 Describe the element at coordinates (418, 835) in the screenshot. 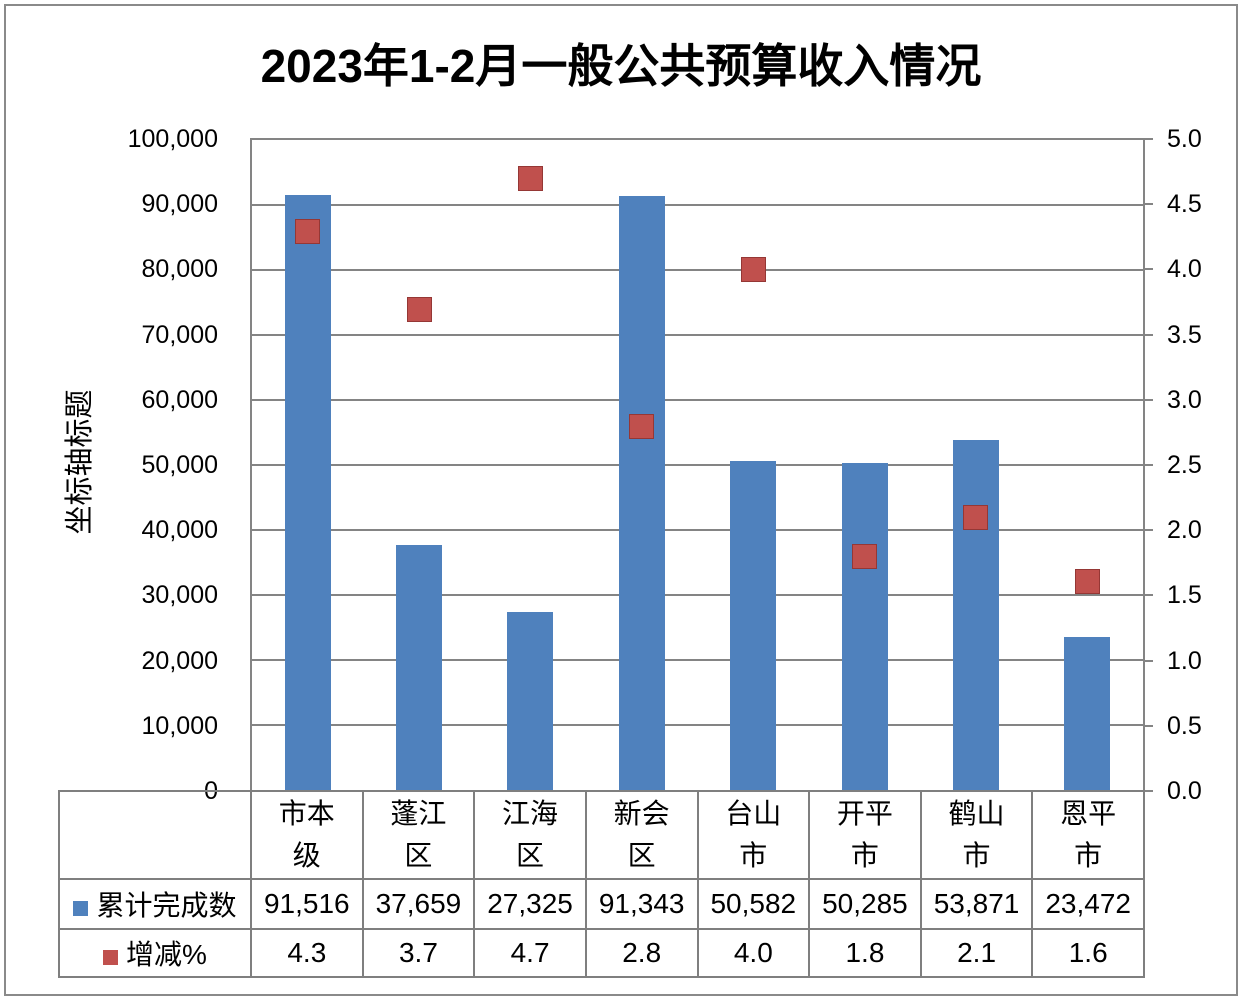

I see `category-cell: 蓬江 区` at that location.